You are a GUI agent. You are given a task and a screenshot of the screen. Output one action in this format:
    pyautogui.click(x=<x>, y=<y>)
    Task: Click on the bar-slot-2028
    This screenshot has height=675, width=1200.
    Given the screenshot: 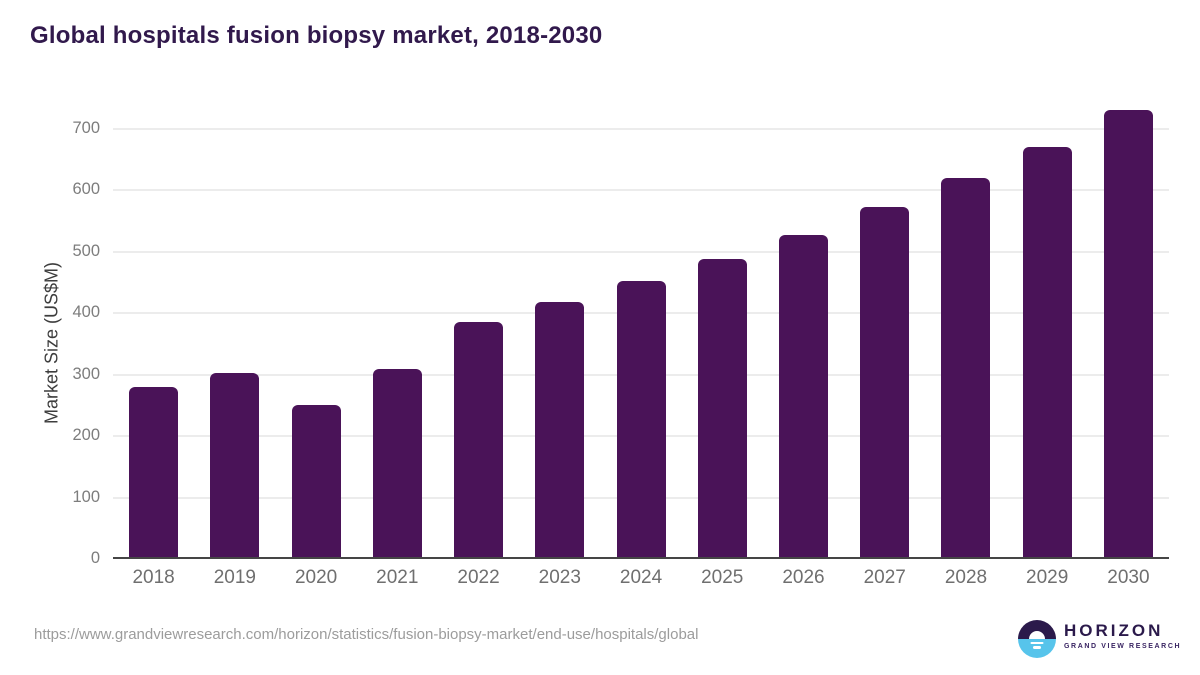 What is the action you would take?
    pyautogui.click(x=965, y=326)
    